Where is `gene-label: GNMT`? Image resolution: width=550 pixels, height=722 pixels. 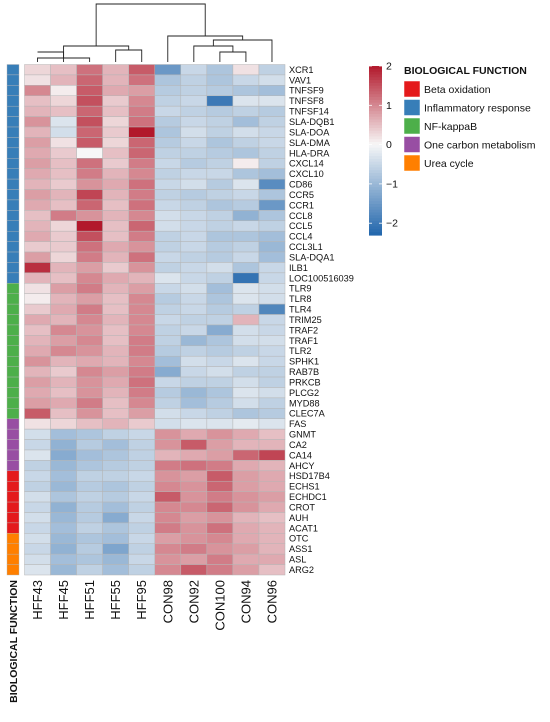
gene-label: GNMT is located at coordinates (302, 435).